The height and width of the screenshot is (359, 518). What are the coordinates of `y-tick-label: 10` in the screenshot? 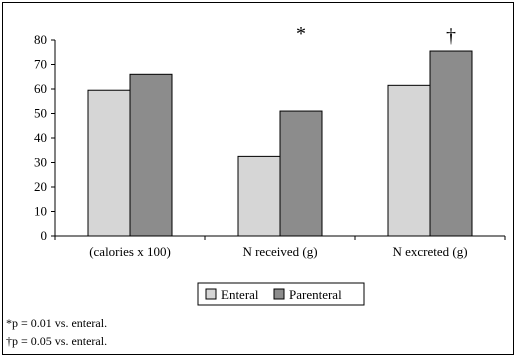 It's located at (40, 211).